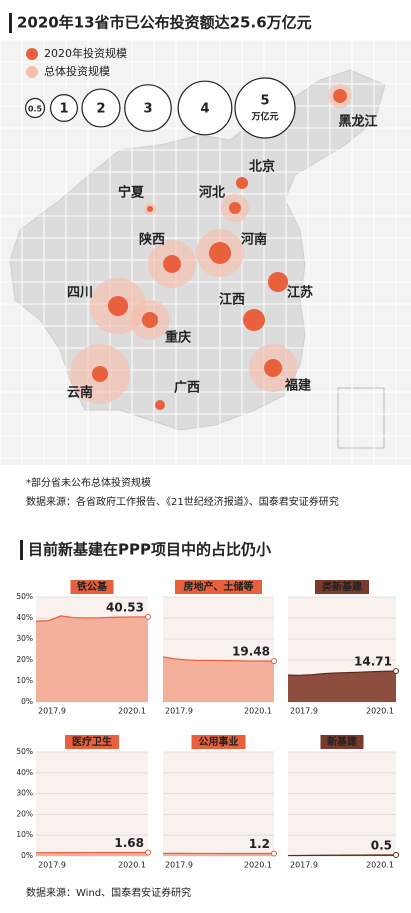 This screenshot has height=913, width=411. I want to click on size-legend-label: 2, so click(100, 109).